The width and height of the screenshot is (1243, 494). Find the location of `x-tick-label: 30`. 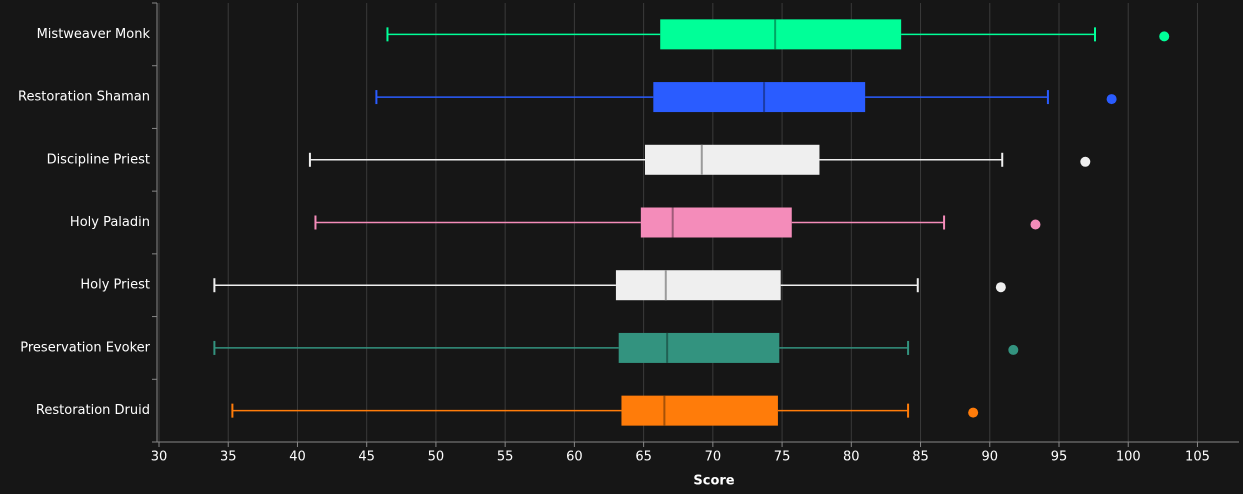

x-tick-label: 30 is located at coordinates (159, 457).